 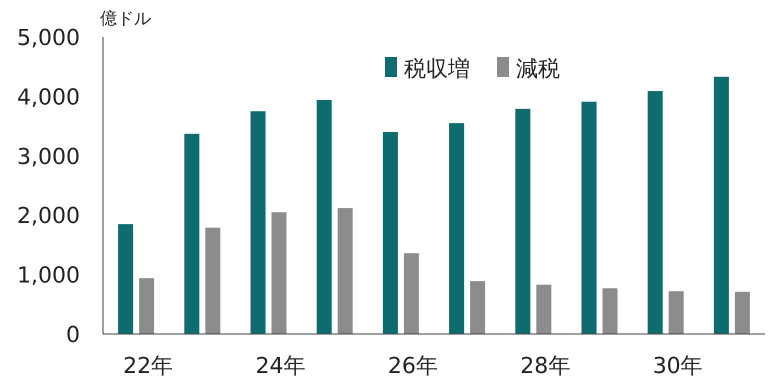 What do you see at coordinates (538, 69) in the screenshot?
I see `legend-label: 減税` at bounding box center [538, 69].